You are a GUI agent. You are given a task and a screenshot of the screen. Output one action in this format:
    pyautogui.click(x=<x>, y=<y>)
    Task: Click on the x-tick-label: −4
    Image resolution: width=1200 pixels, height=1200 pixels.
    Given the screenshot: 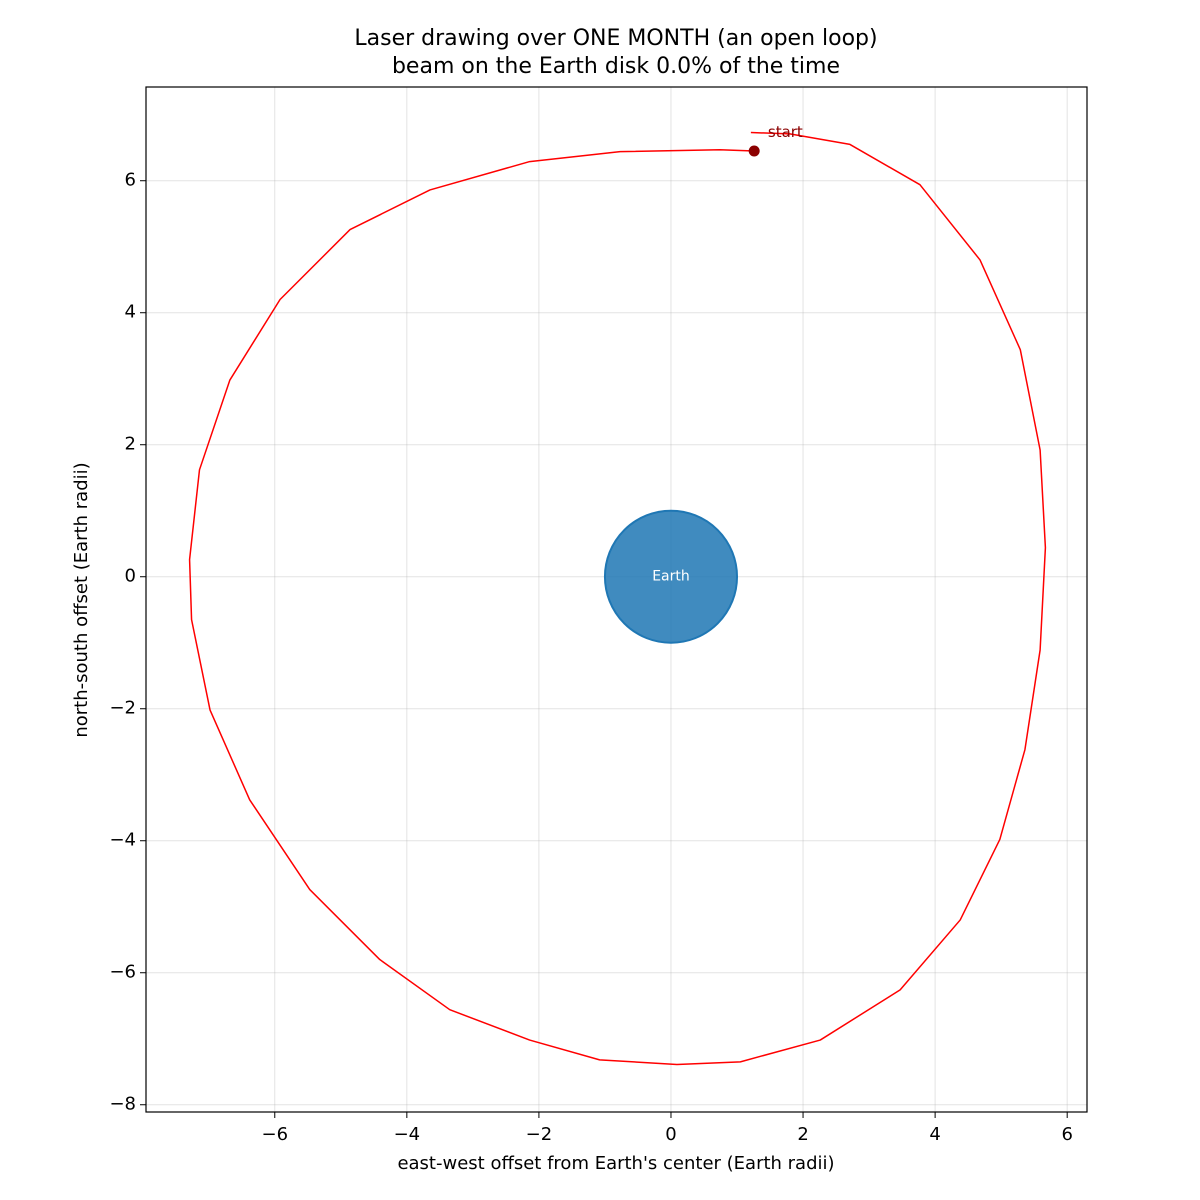 What is the action you would take?
    pyautogui.click(x=407, y=1134)
    